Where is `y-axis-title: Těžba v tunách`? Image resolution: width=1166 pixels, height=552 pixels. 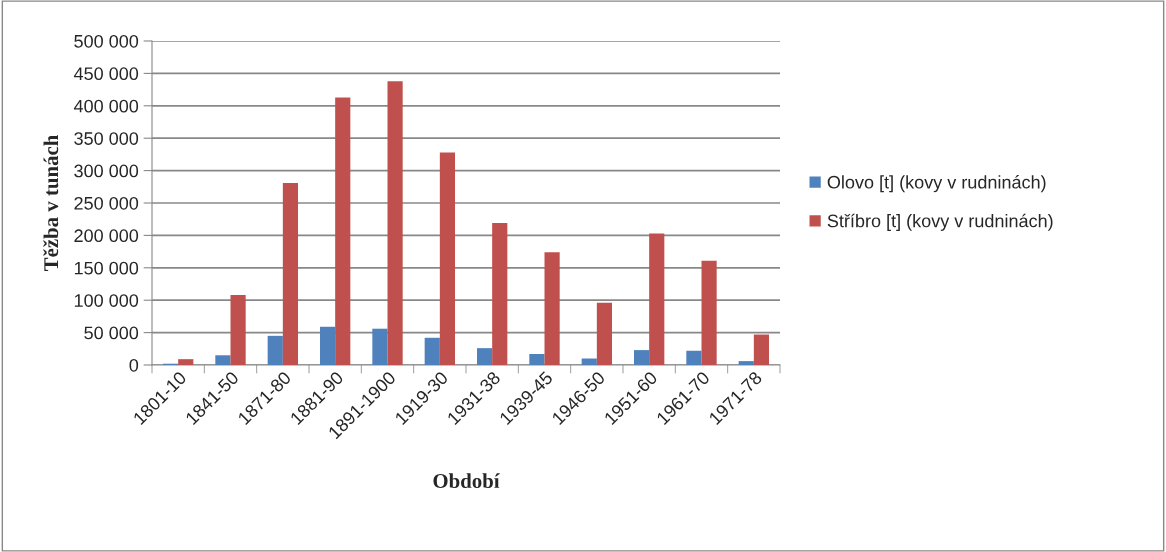
y-axis-title: Těžba v tunách is located at coordinates (51, 203).